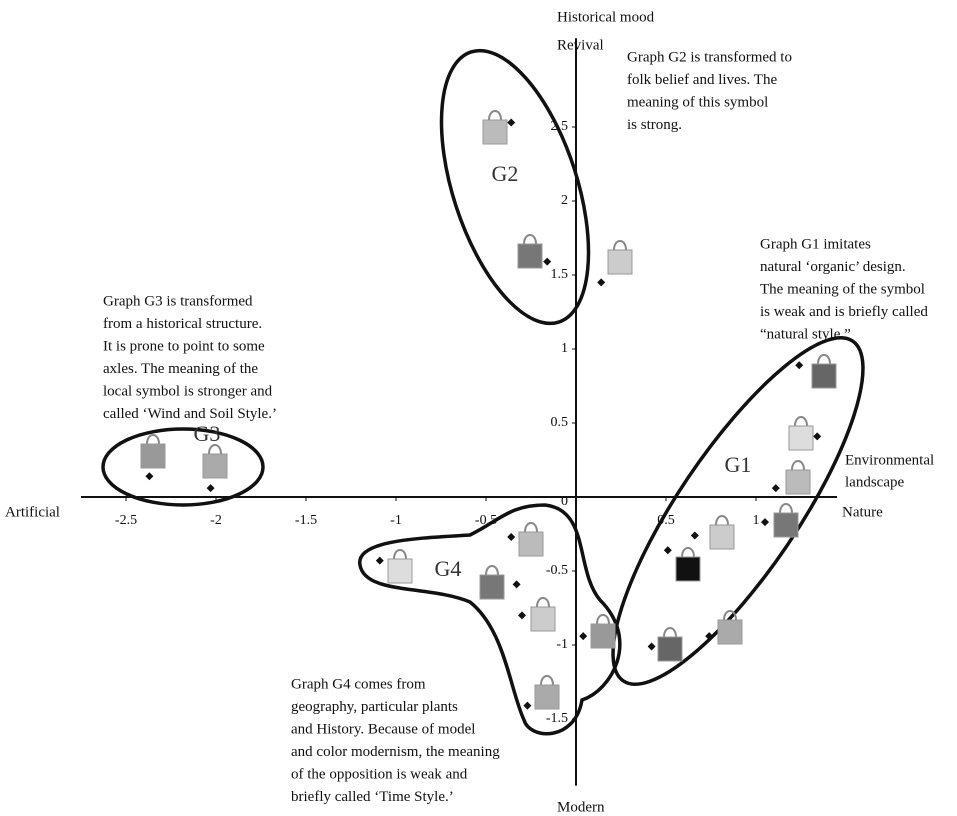  What do you see at coordinates (557, 570) in the screenshot?
I see `y-tick-label: -0.5` at bounding box center [557, 570].